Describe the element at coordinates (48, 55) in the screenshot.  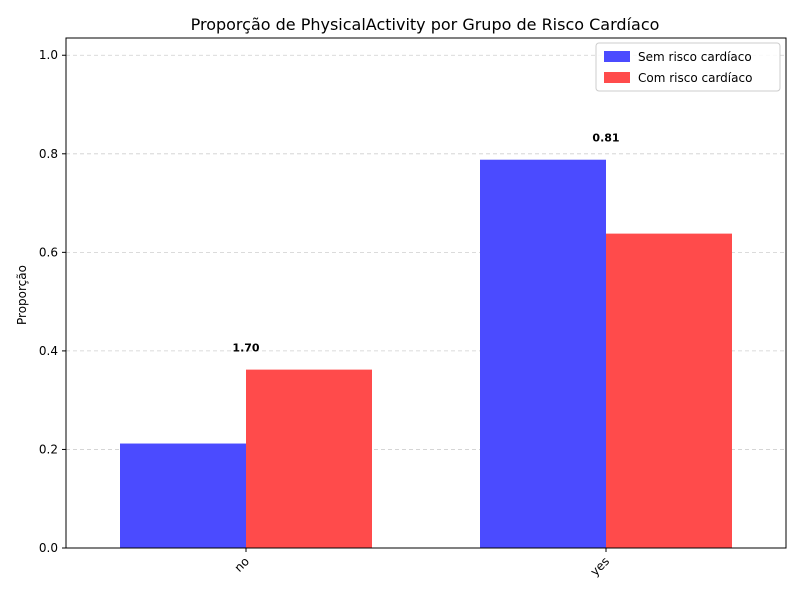
I see `y-tick-label: 1.0` at that location.